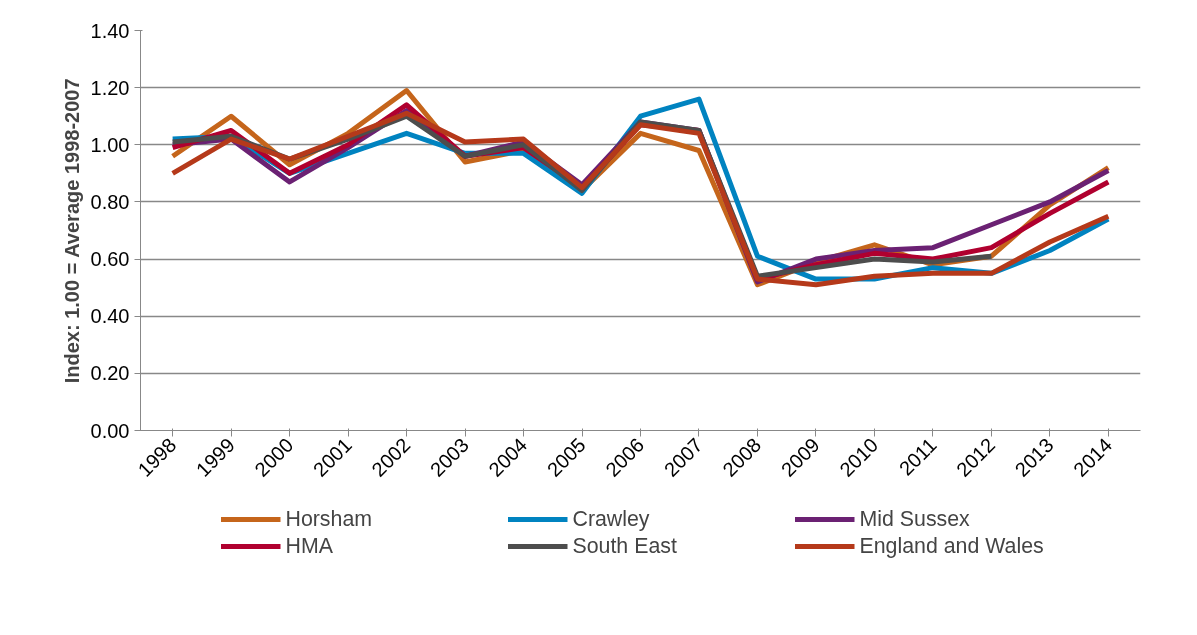 Image resolution: width=1197 pixels, height=635 pixels. I want to click on y-tick-label: 0.20, so click(110, 373).